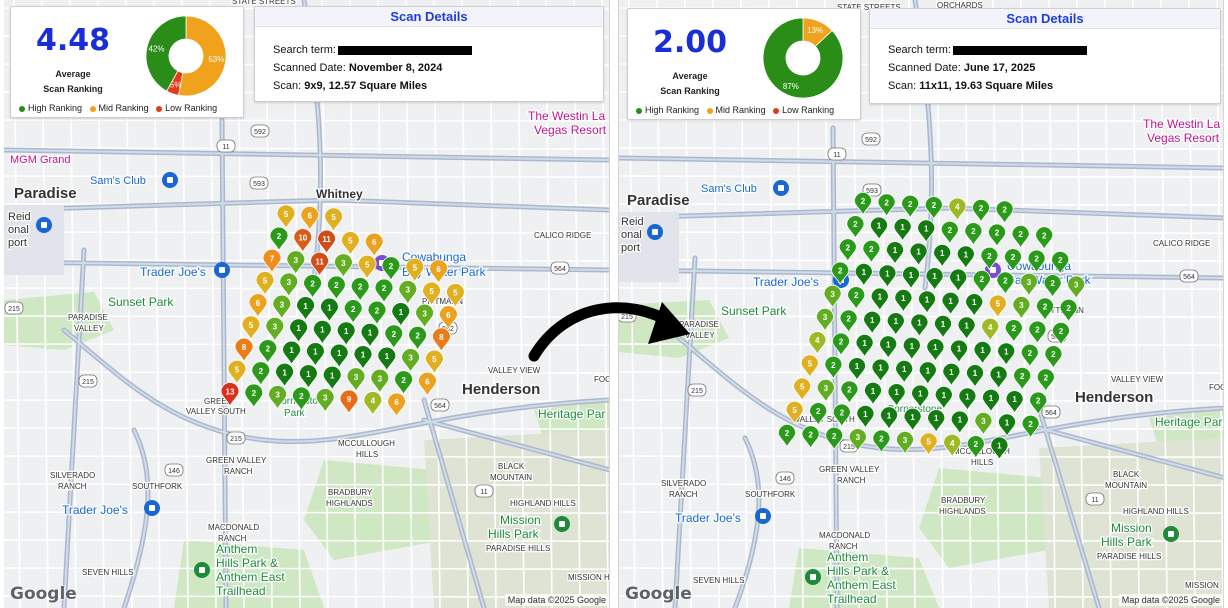  I want to click on ranking-pin: 4, so click(990, 329).